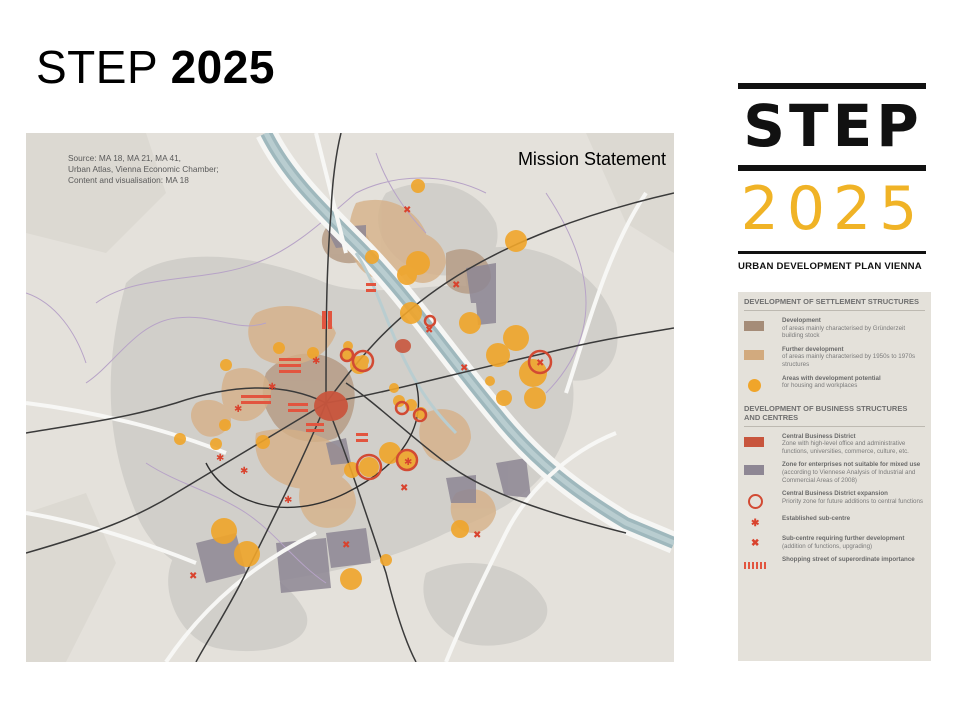 Image resolution: width=960 pixels, height=720 pixels. What do you see at coordinates (843, 539) in the screenshot?
I see `legend-item-title: Sub-centre requiring further development` at bounding box center [843, 539].